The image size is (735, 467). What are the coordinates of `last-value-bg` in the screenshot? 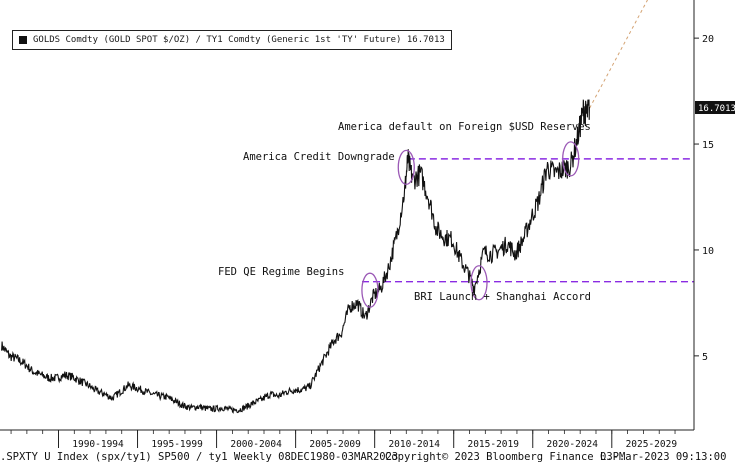 It's located at (715, 108).